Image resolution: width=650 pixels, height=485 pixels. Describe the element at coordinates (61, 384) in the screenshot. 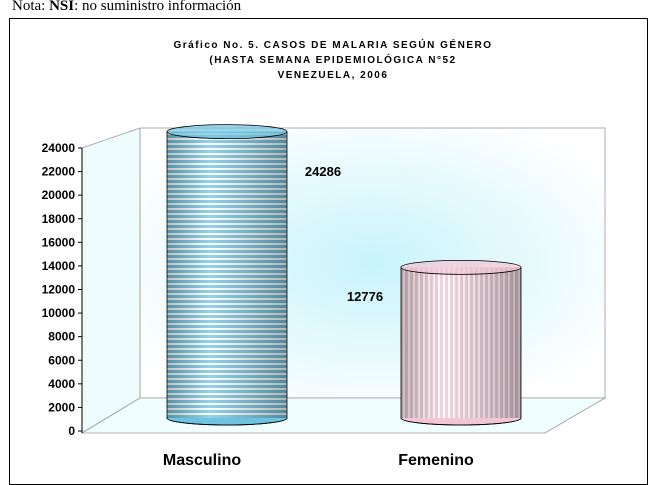

I see `y-tick-label: 4000` at that location.